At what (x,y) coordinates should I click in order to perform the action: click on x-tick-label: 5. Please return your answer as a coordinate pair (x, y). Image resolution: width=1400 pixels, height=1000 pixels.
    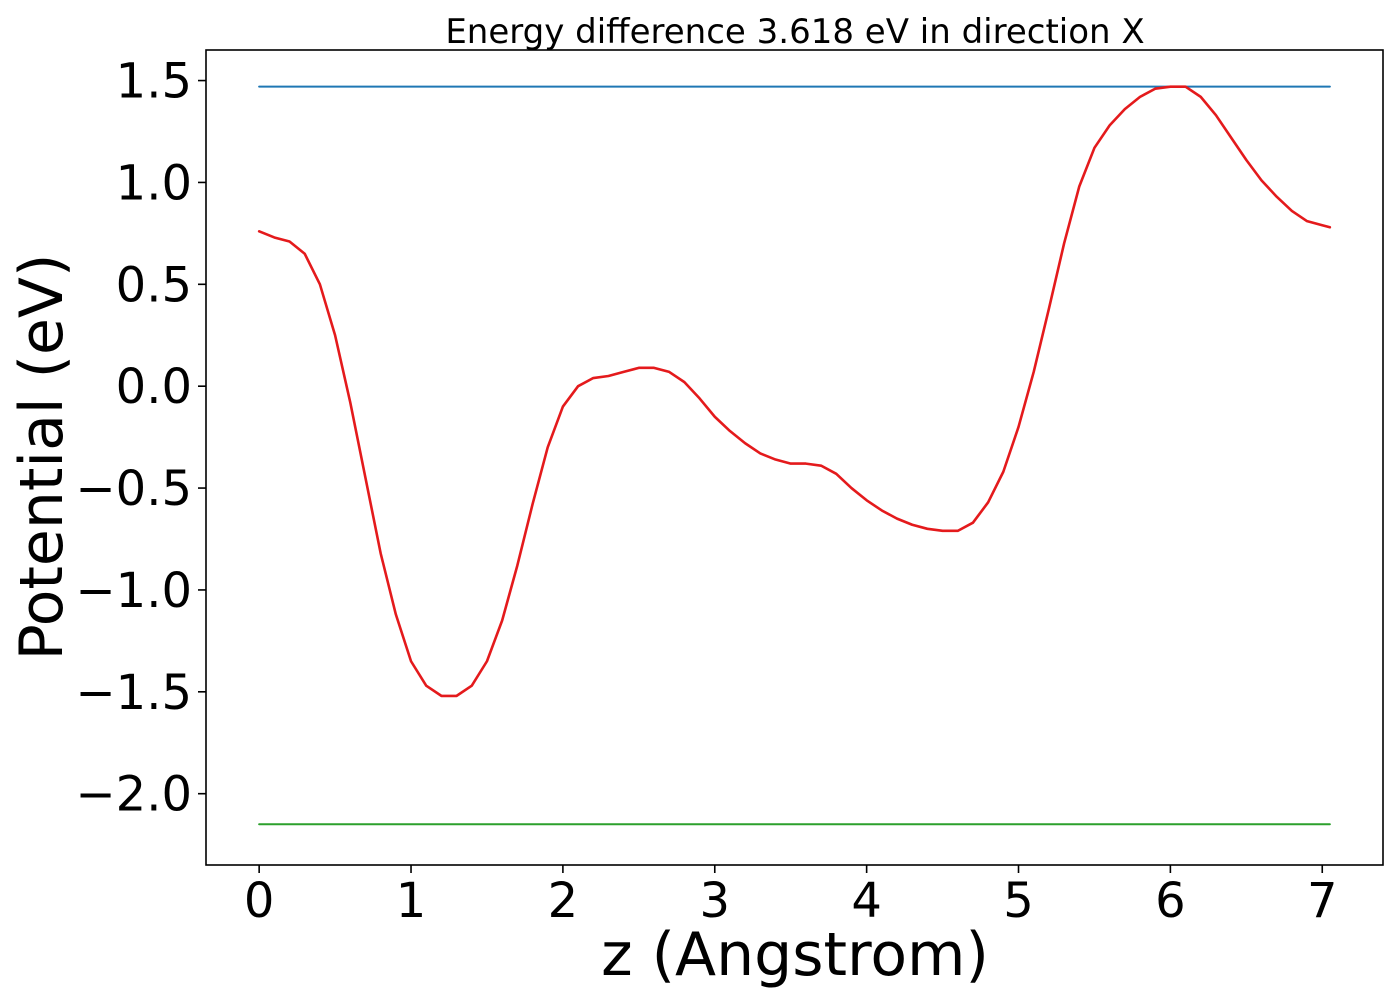
    Looking at the image, I should click on (1018, 901).